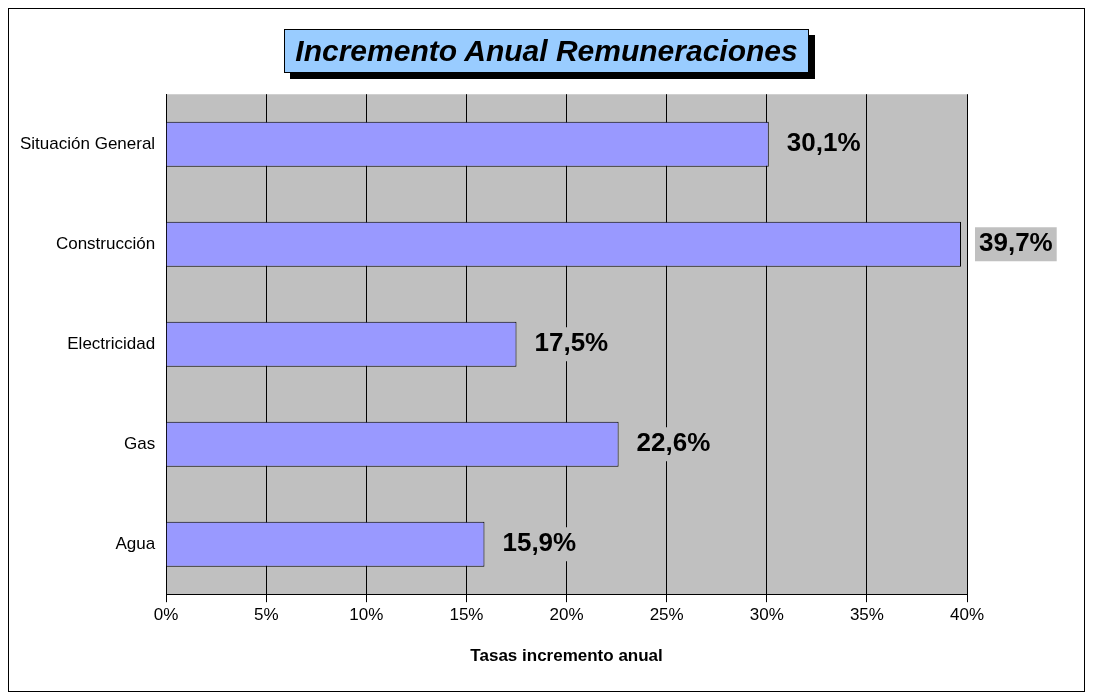 This screenshot has height=700, width=1093. What do you see at coordinates (111, 343) in the screenshot?
I see `y-tick-label: Electricidad` at bounding box center [111, 343].